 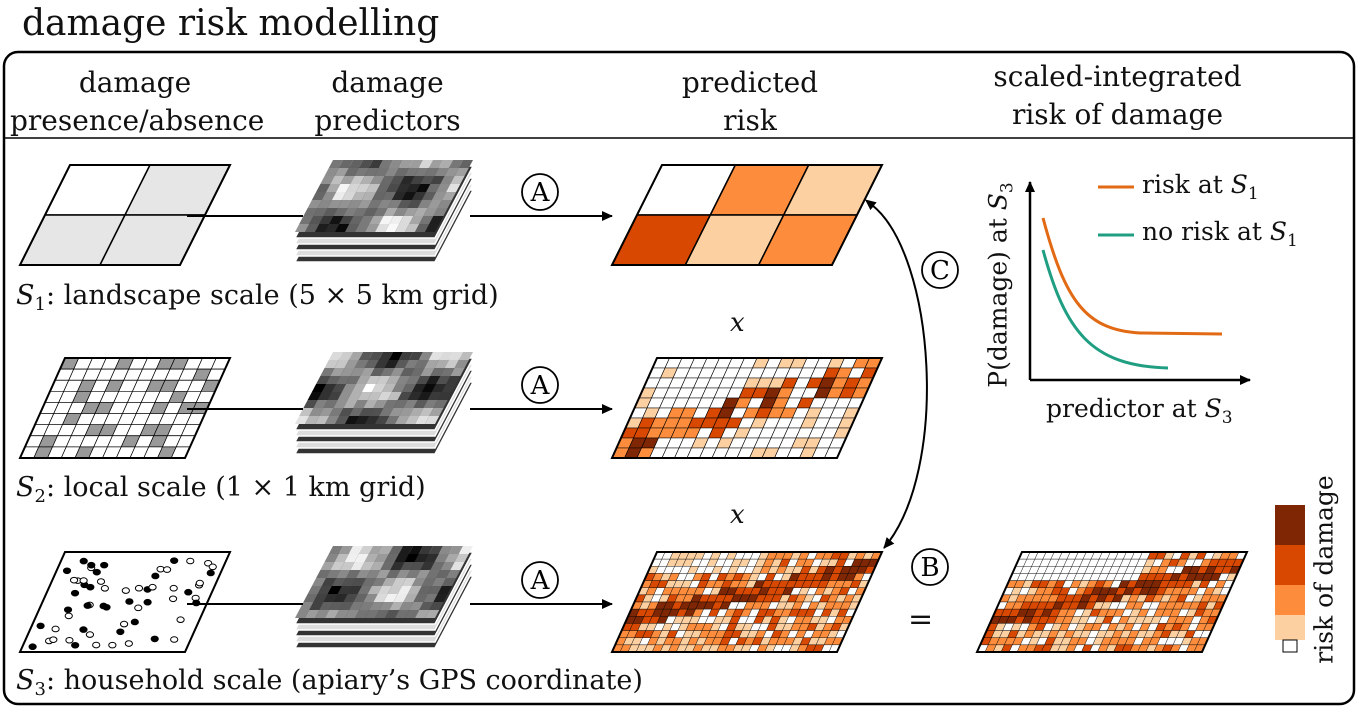 I want to click on step-a-s2-label: A, so click(x=540, y=386).